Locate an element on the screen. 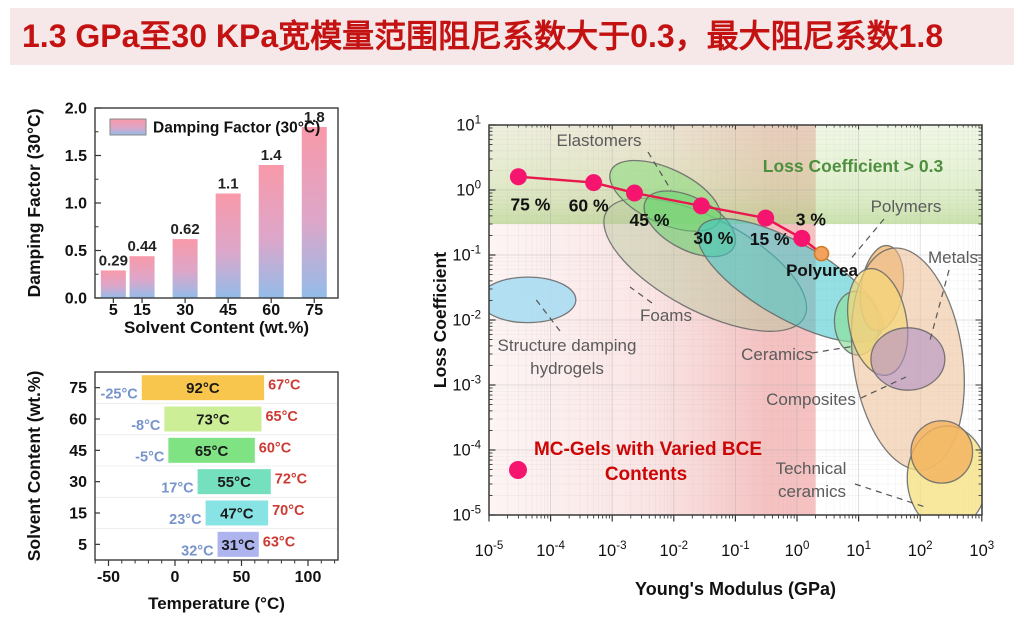 This screenshot has height=631, width=1024. low-temp-label: 17°C is located at coordinates (177, 489).